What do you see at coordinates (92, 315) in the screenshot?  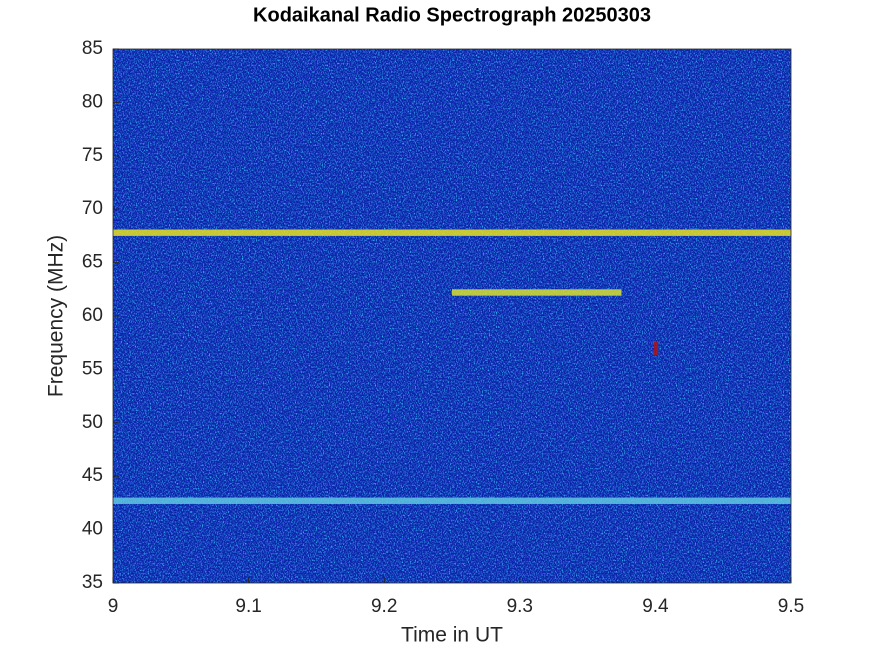 I see `y-tick-label: 60` at bounding box center [92, 315].